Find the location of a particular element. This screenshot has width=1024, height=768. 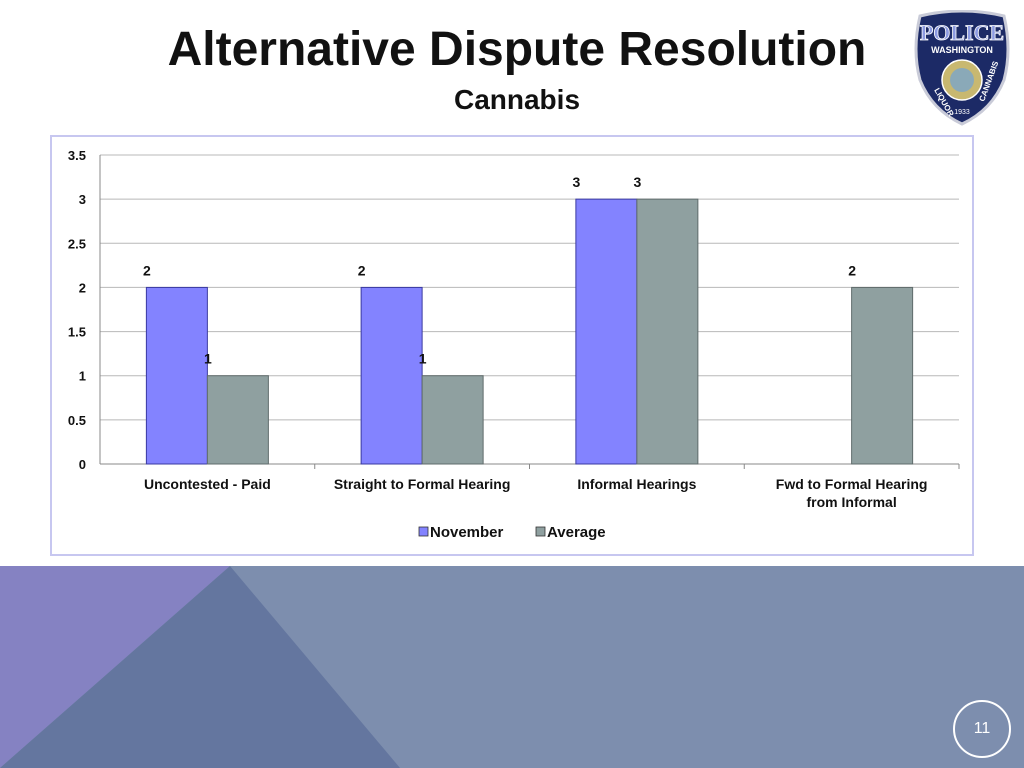

y-tick-label: 0.5 is located at coordinates (77, 420).